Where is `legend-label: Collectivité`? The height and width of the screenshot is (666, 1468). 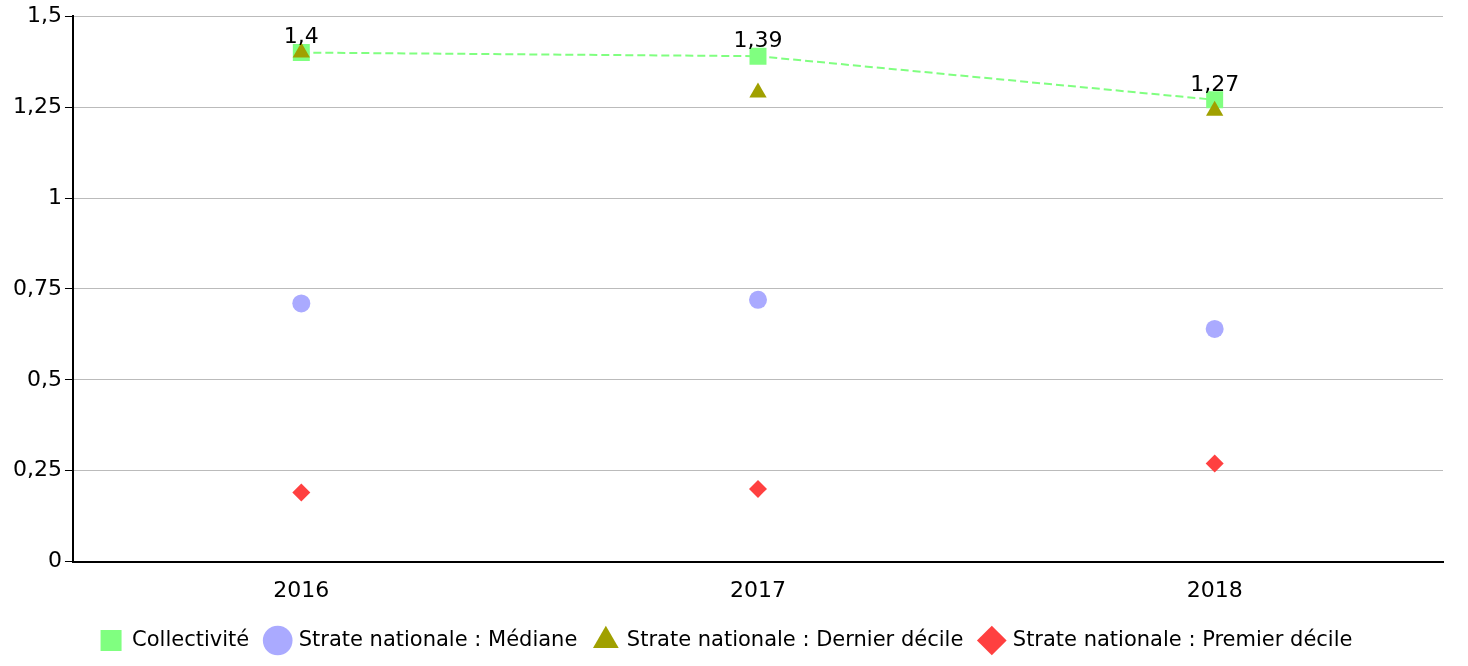 legend-label: Collectivité is located at coordinates (191, 638).